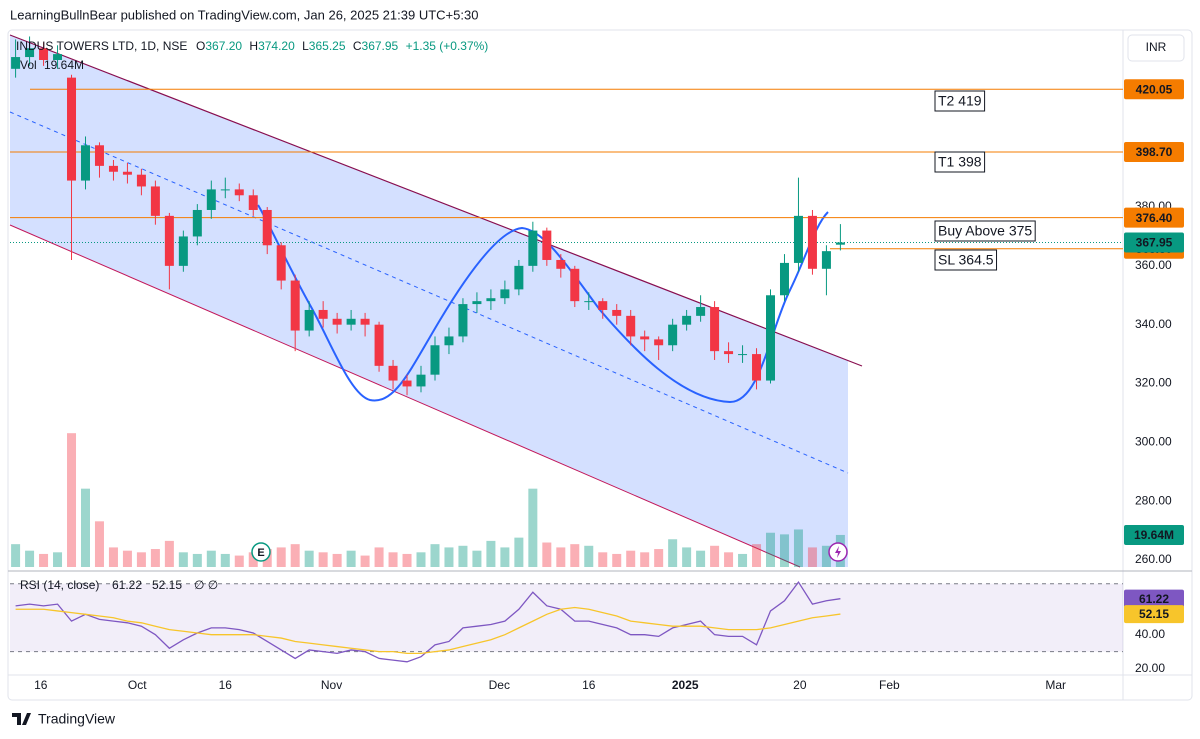 This screenshot has width=1200, height=739. What do you see at coordinates (167, 585) in the screenshot?
I see `rsi-ma-value: 52.15` at bounding box center [167, 585].